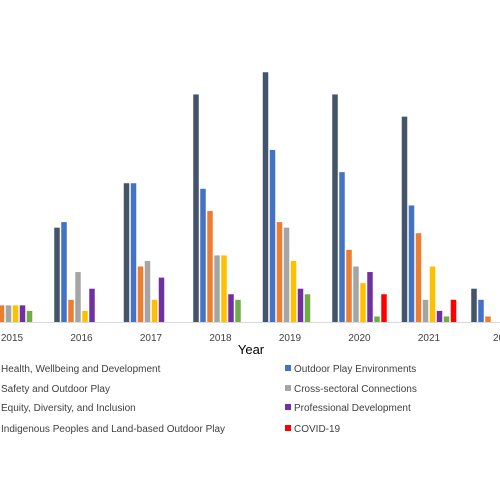  Describe the element at coordinates (250, 338) in the screenshot. I see `x-tick-labels: 2015 2016 2017 2018 2019 2020 2021 20` at that location.